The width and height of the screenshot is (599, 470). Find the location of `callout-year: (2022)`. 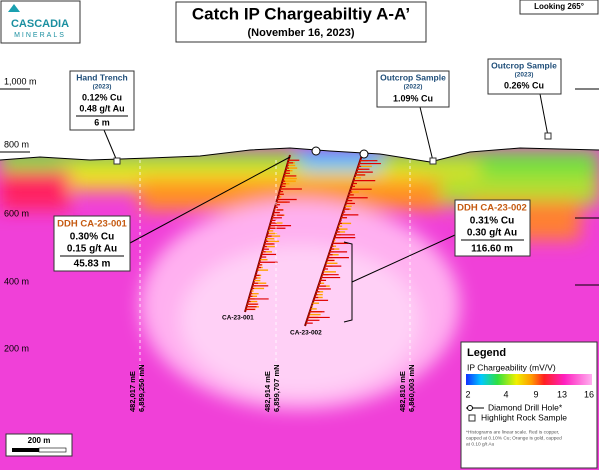

callout-year: (2022) is located at coordinates (413, 87).